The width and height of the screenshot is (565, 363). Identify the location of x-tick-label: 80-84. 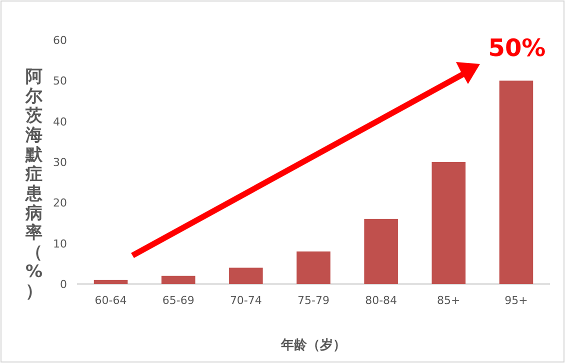
(381, 300).